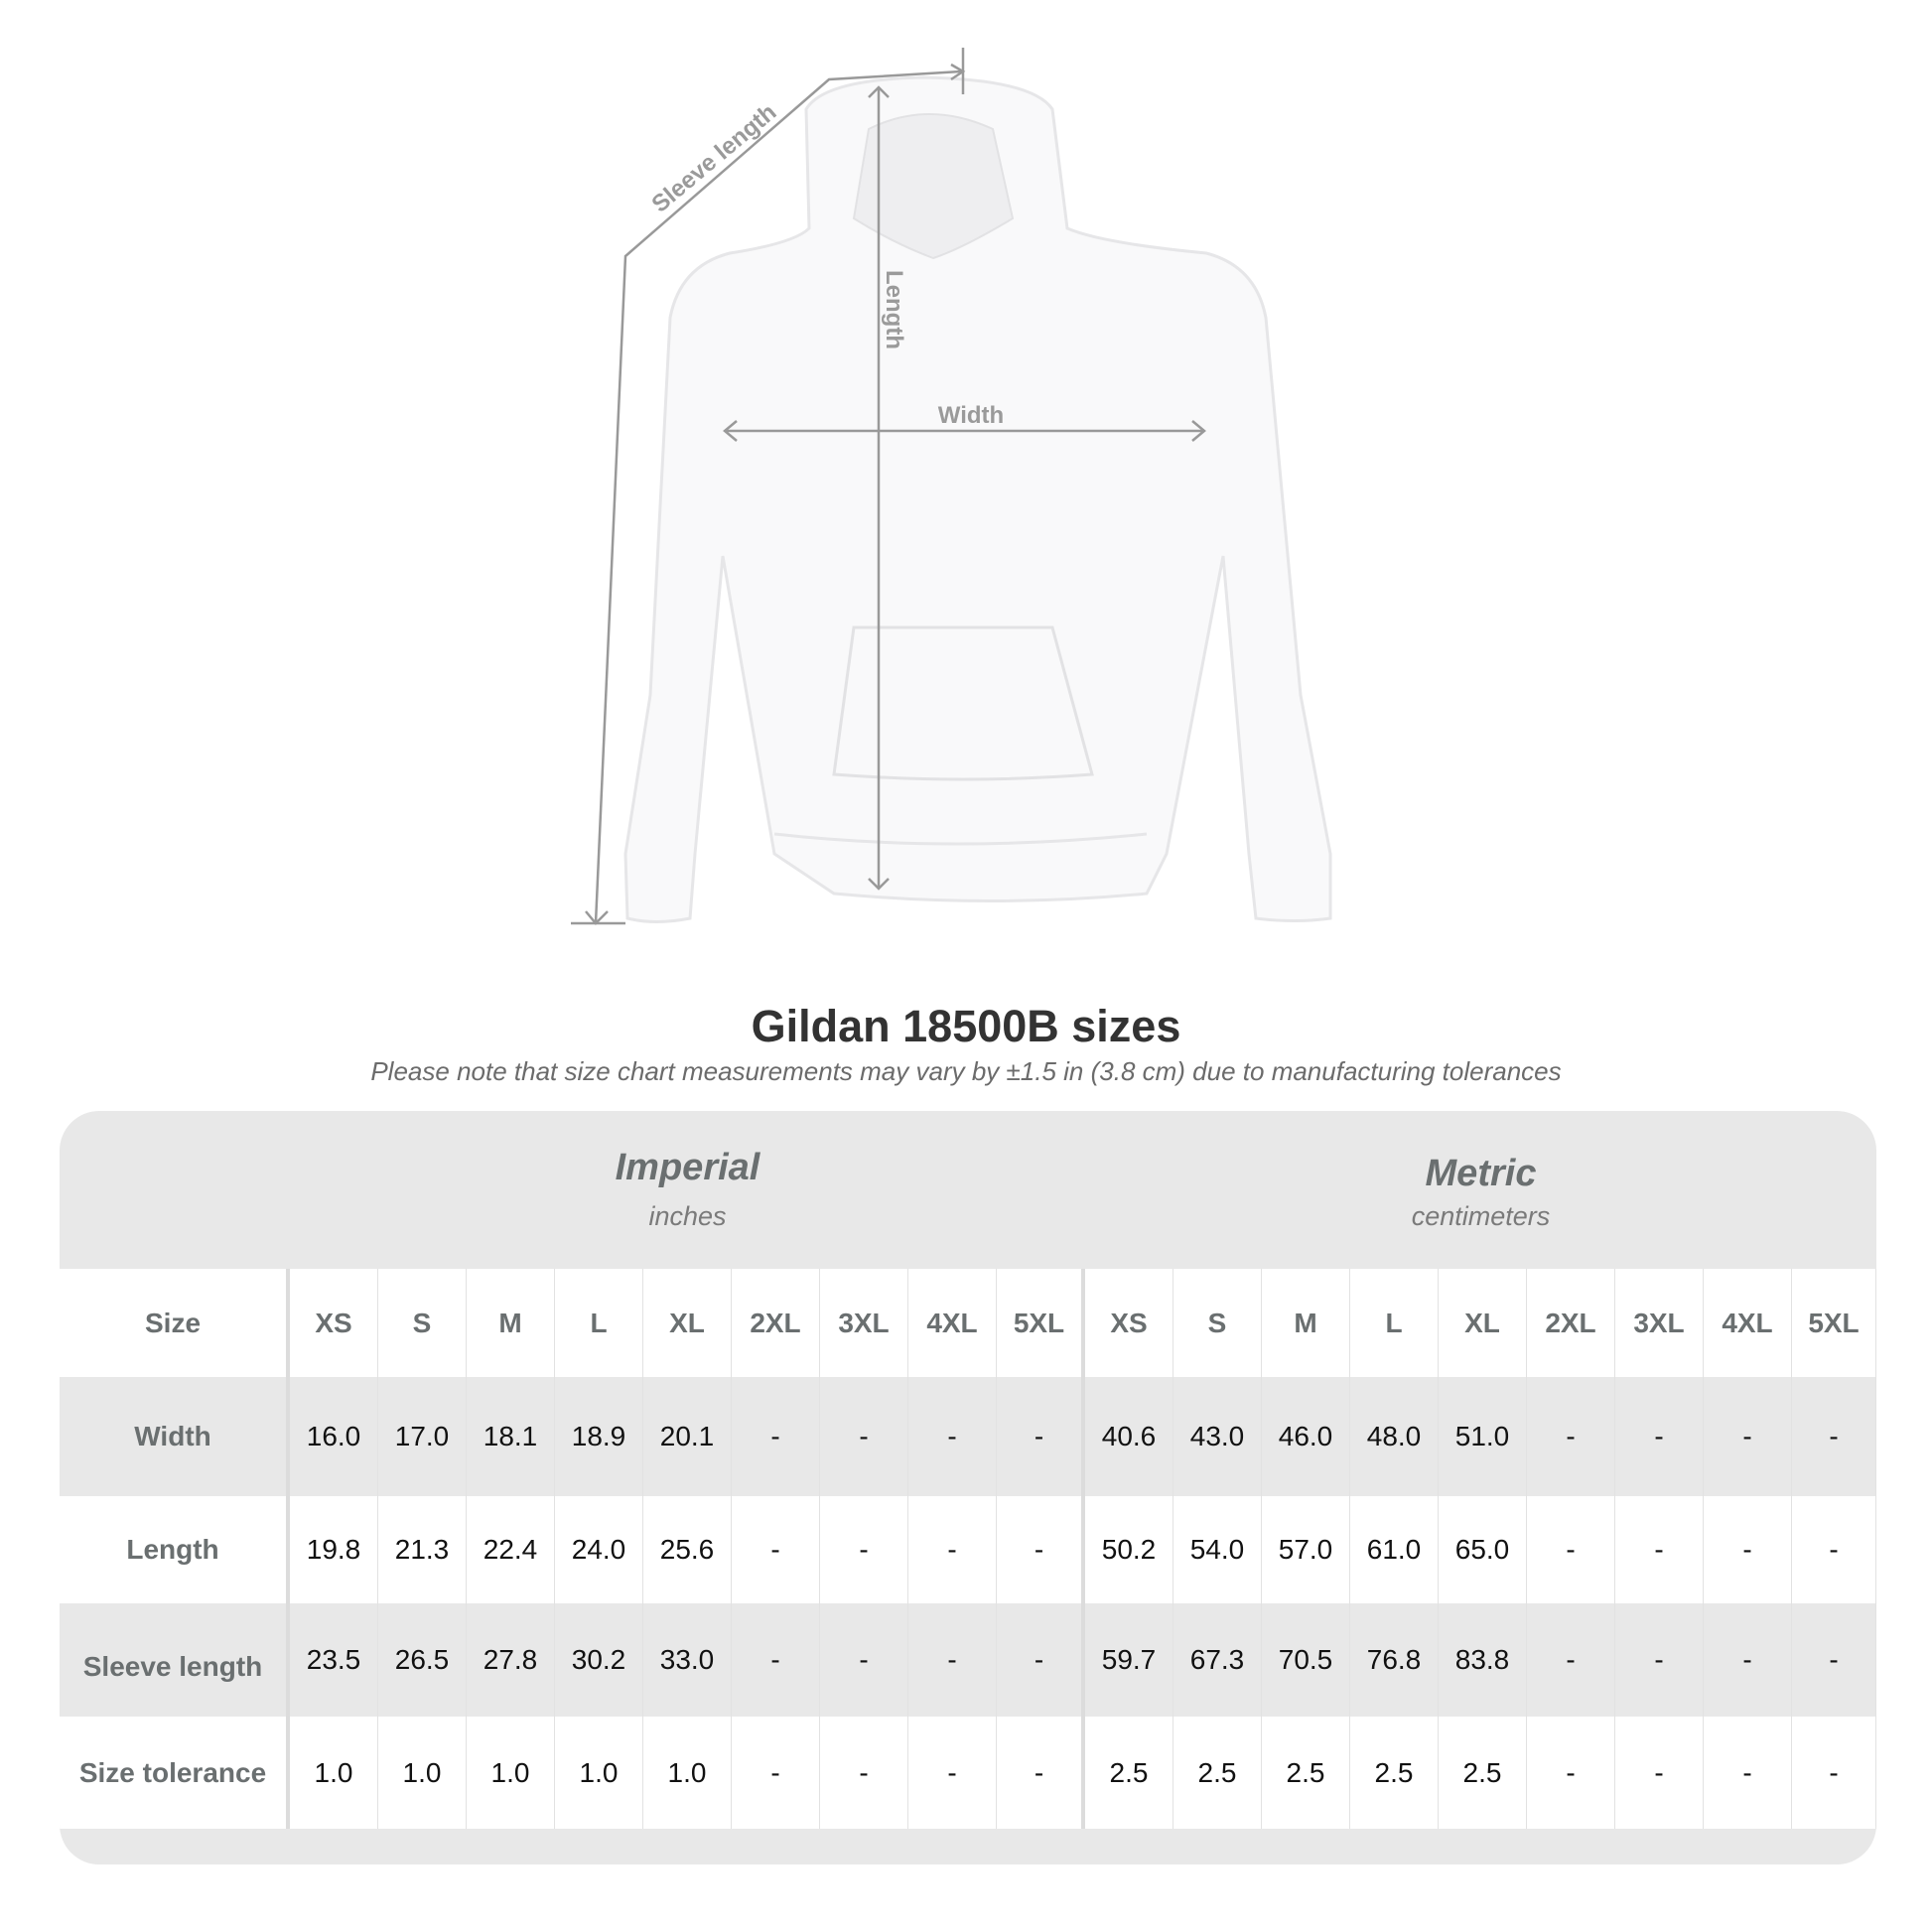 The image size is (1932, 1932). What do you see at coordinates (599, 1549) in the screenshot?
I see `imperial-value-cell: 24.0` at bounding box center [599, 1549].